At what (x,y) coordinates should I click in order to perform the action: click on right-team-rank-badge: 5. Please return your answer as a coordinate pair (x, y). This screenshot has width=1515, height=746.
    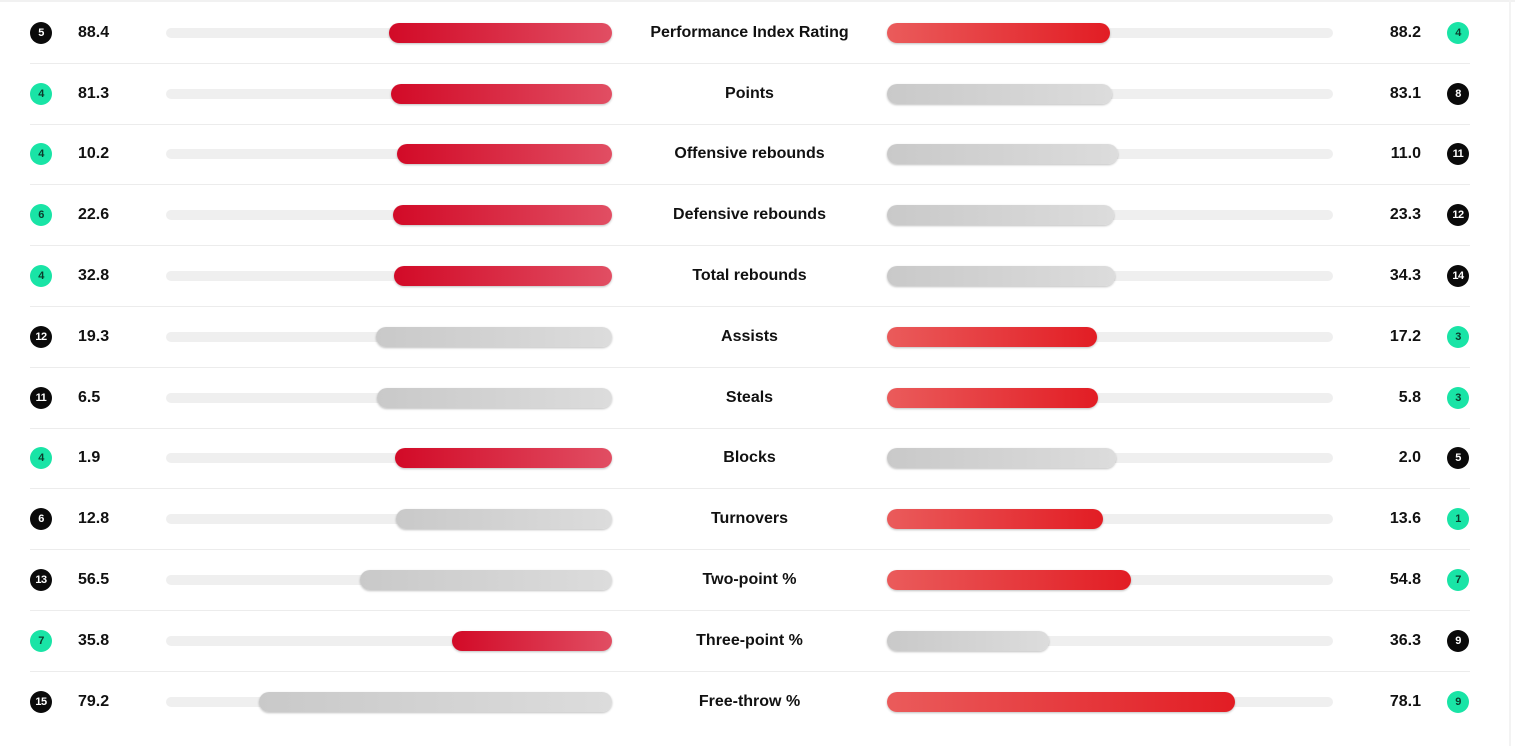
    Looking at the image, I should click on (1458, 458).